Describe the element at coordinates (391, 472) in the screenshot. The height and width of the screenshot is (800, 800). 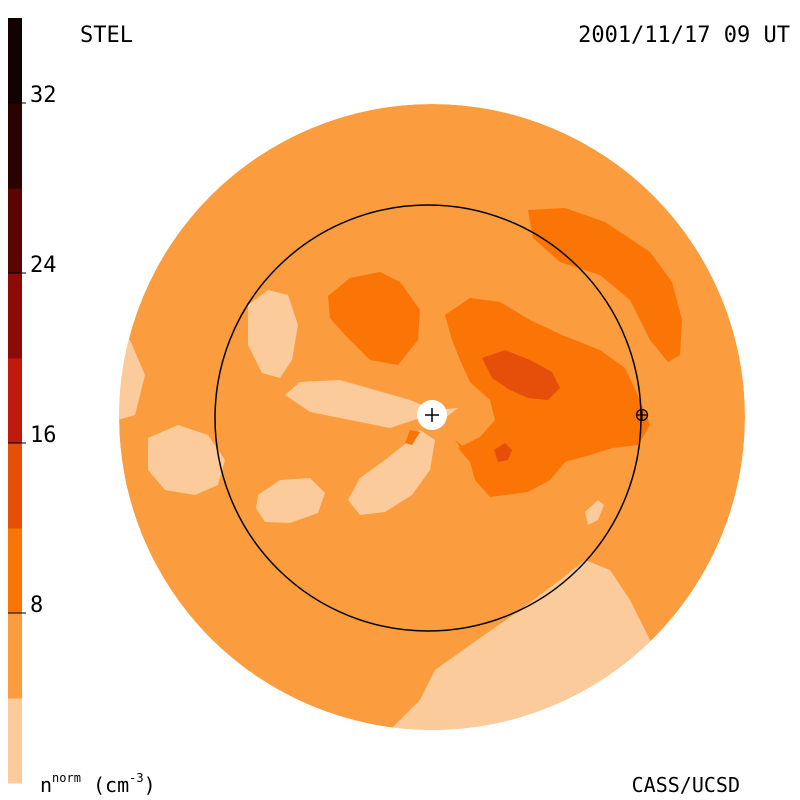
I see `low-density-region-center-tail` at that location.